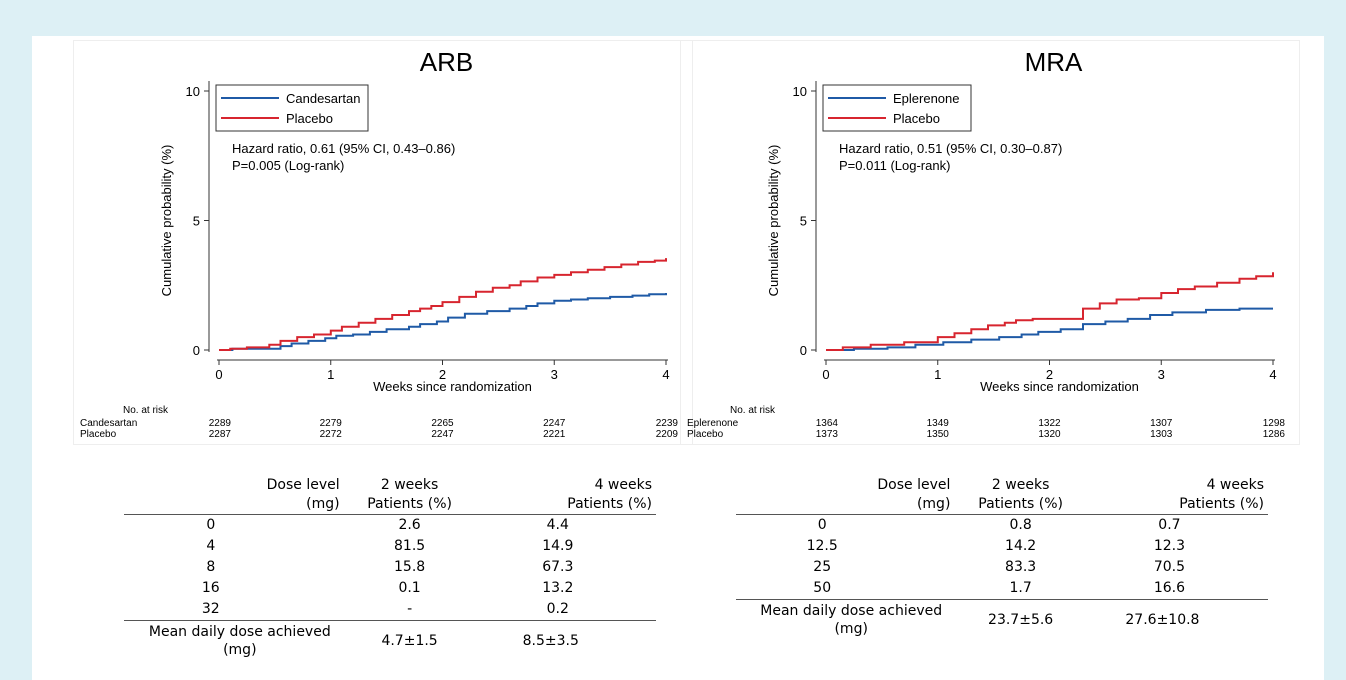 This screenshot has height=680, width=1346. What do you see at coordinates (211, 546) in the screenshot?
I see `cell-dose: 4` at bounding box center [211, 546].